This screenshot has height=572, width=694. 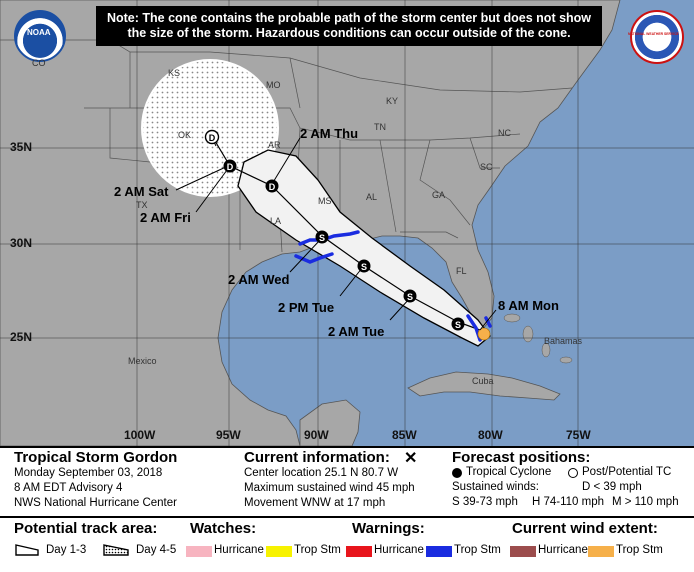 I want to click on state-label-ok: OK, so click(x=185, y=135).